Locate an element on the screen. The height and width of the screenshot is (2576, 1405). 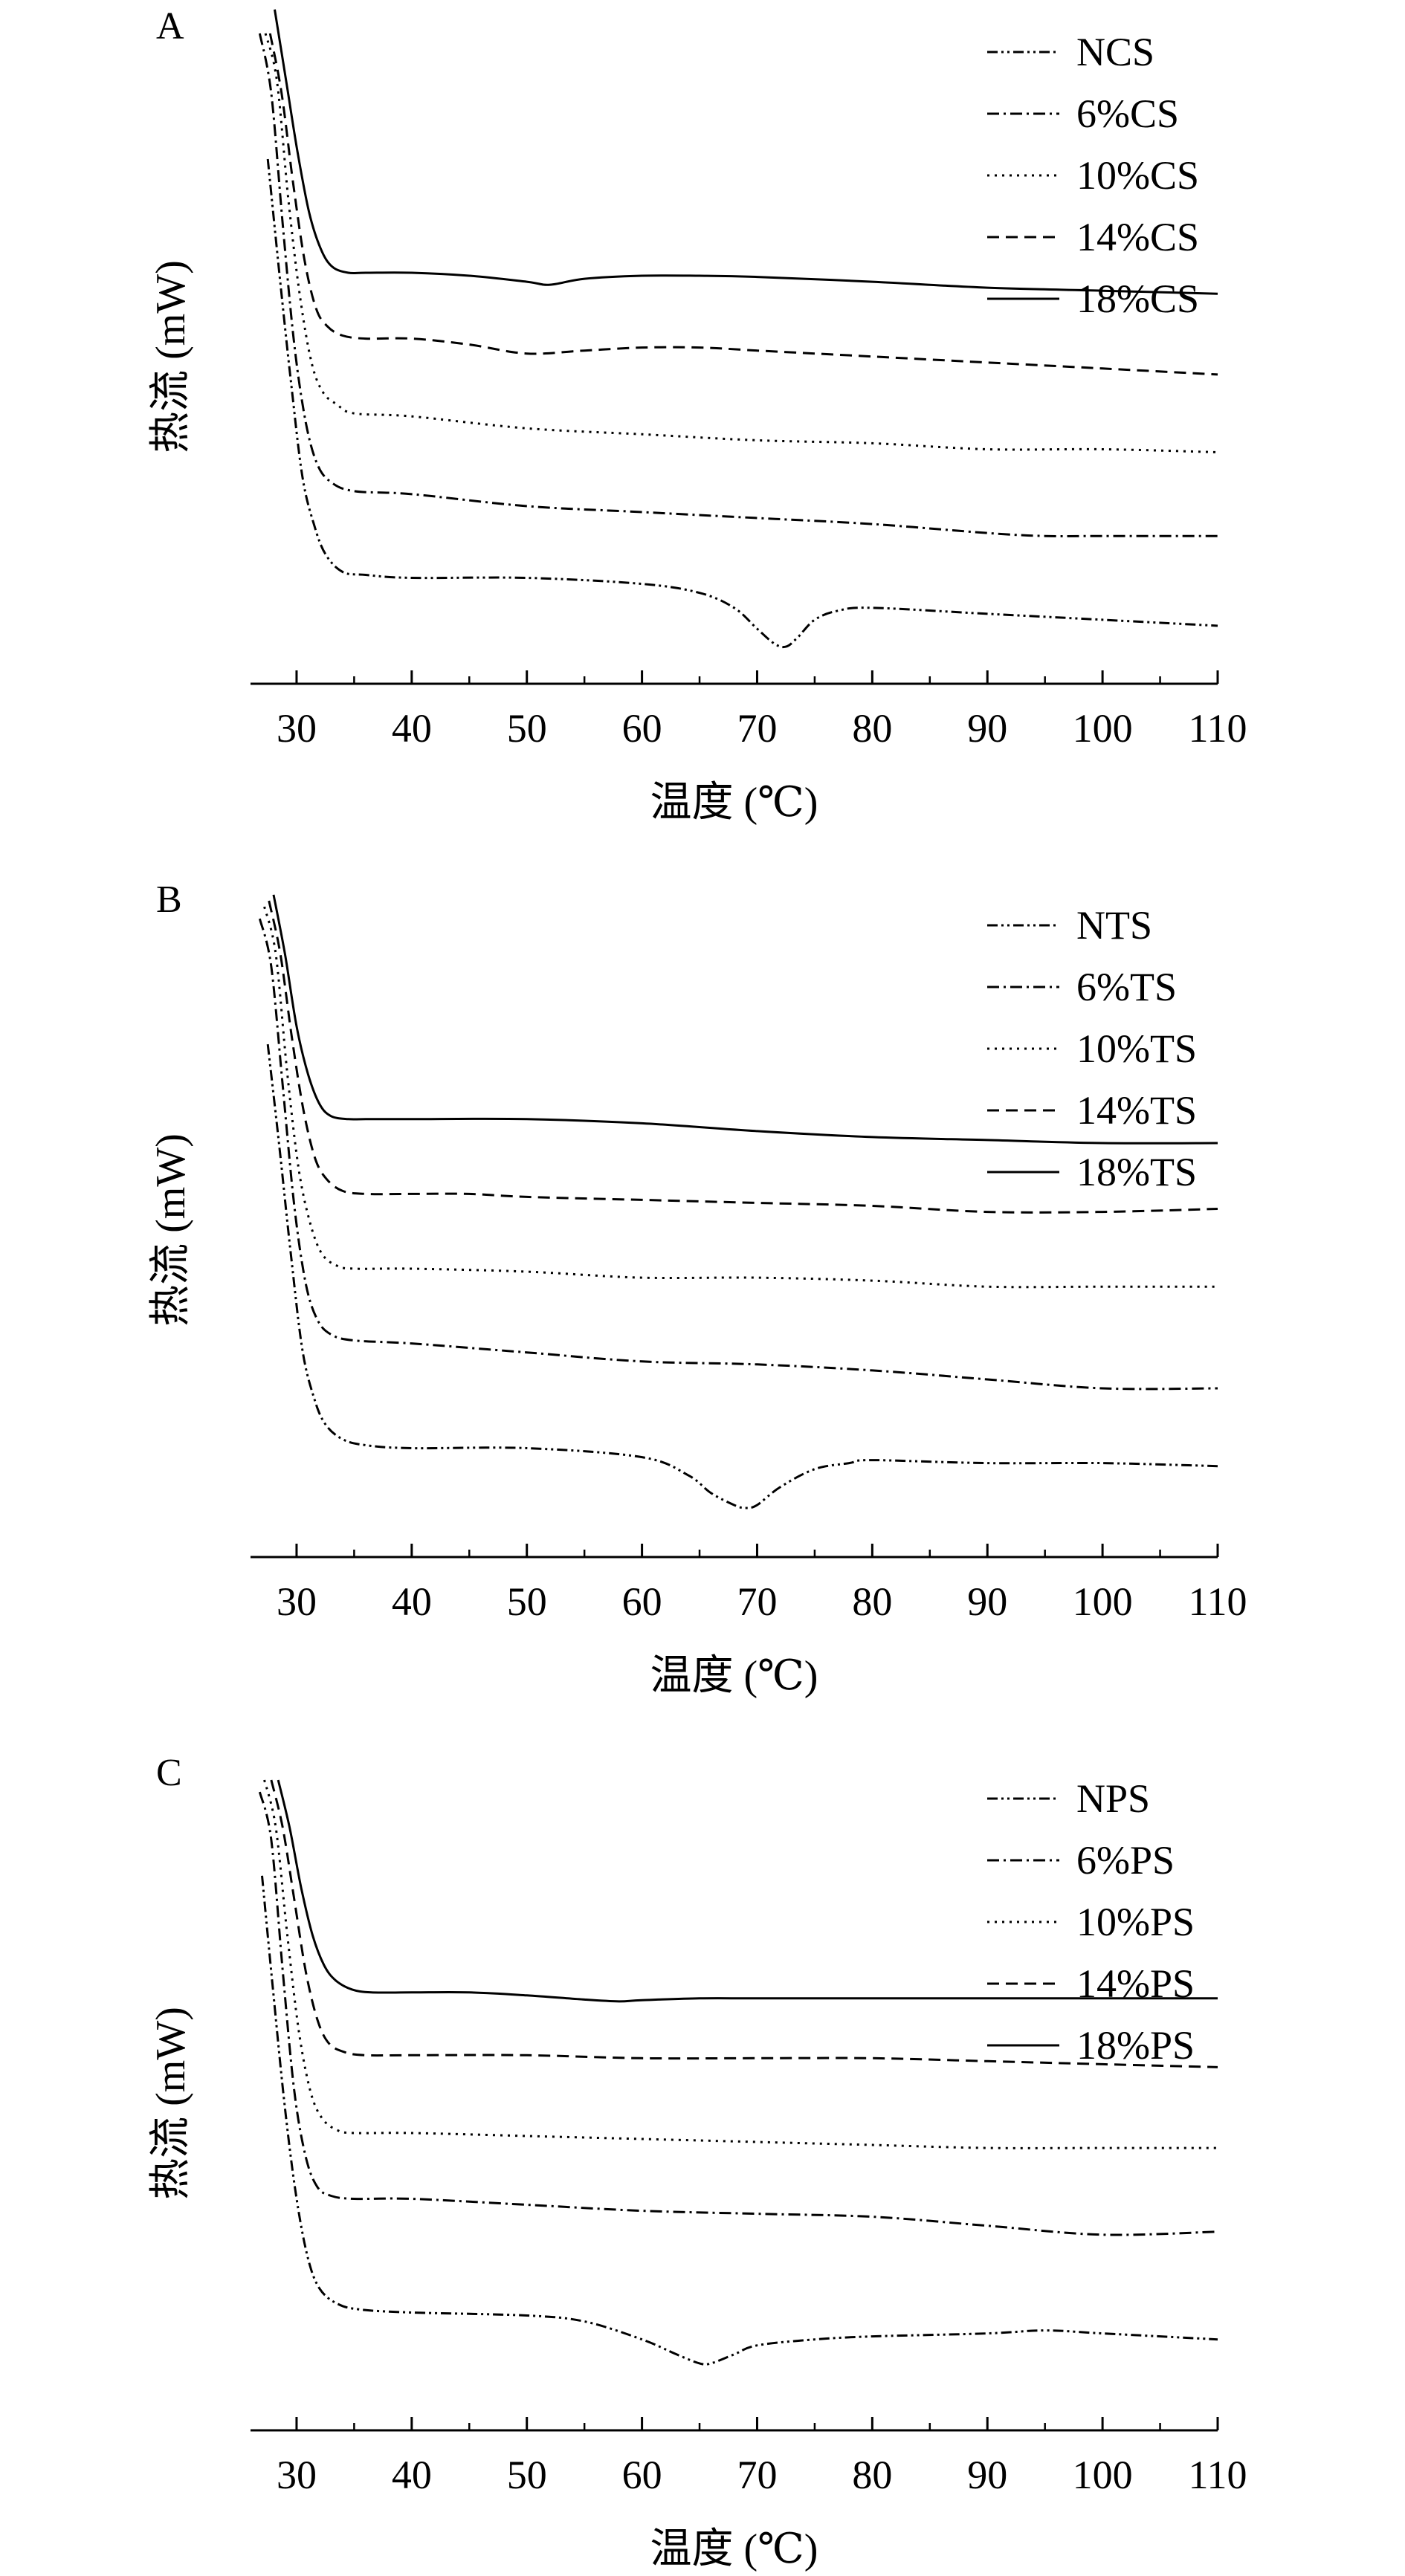
legend-label: 18%CS is located at coordinates (1137, 298).